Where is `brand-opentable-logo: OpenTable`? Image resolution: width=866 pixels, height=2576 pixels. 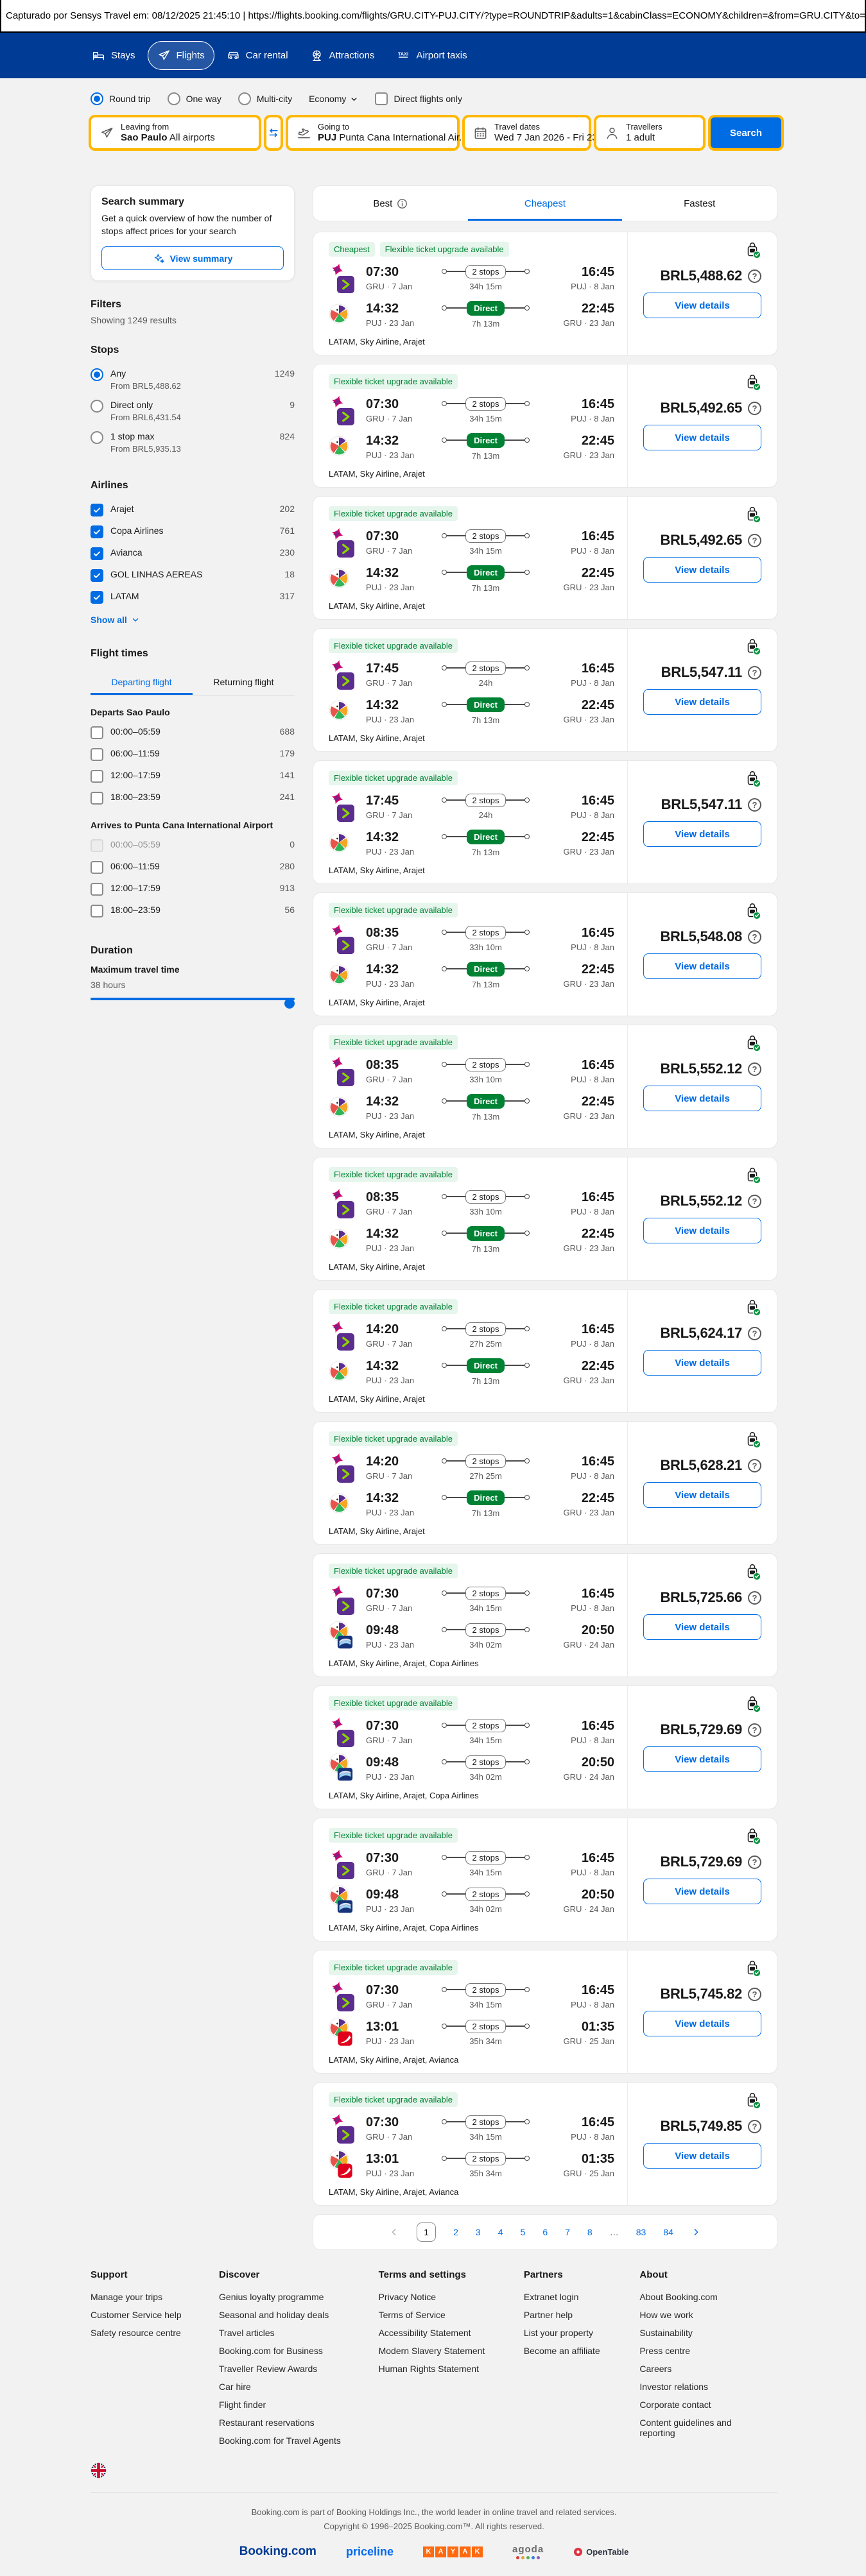
brand-opentable-logo: OpenTable is located at coordinates (600, 2552).